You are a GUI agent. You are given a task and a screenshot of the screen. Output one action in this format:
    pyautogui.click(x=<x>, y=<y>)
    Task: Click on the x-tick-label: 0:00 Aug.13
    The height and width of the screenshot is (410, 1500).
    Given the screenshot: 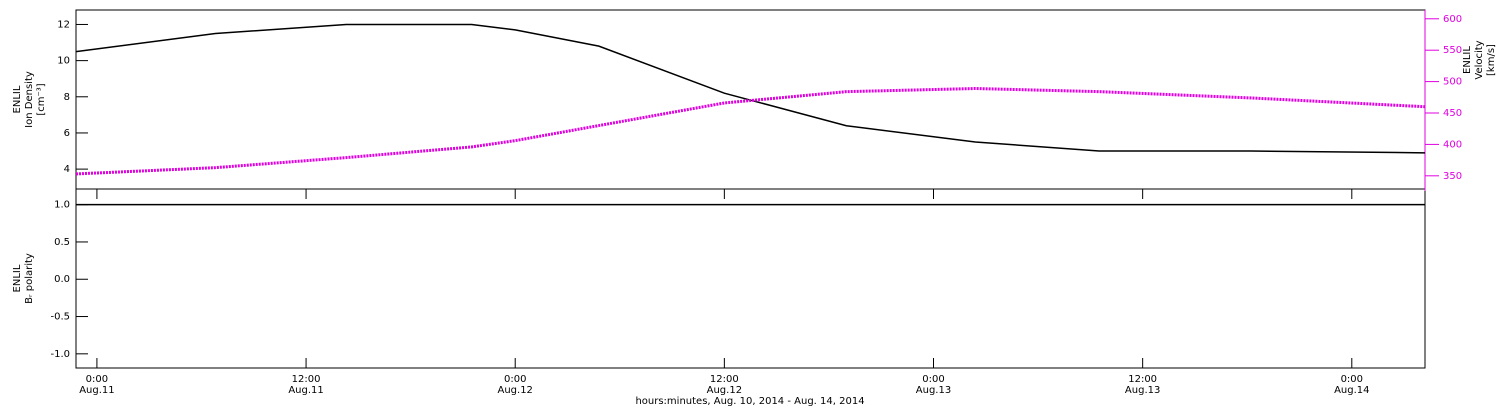 What is the action you would take?
    pyautogui.click(x=933, y=385)
    